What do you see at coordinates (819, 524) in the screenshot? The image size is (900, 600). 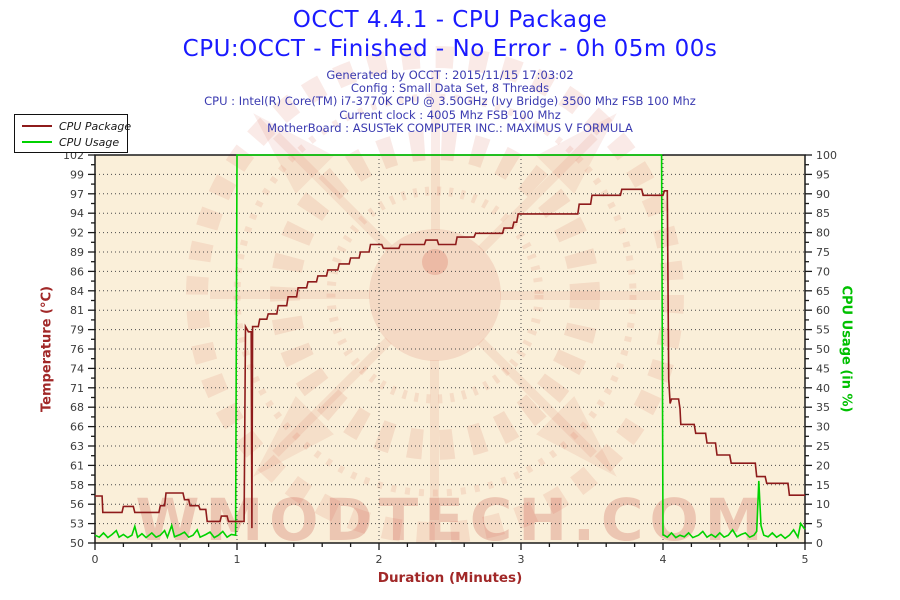 I see `y-right-tick-label: 5` at bounding box center [819, 524].